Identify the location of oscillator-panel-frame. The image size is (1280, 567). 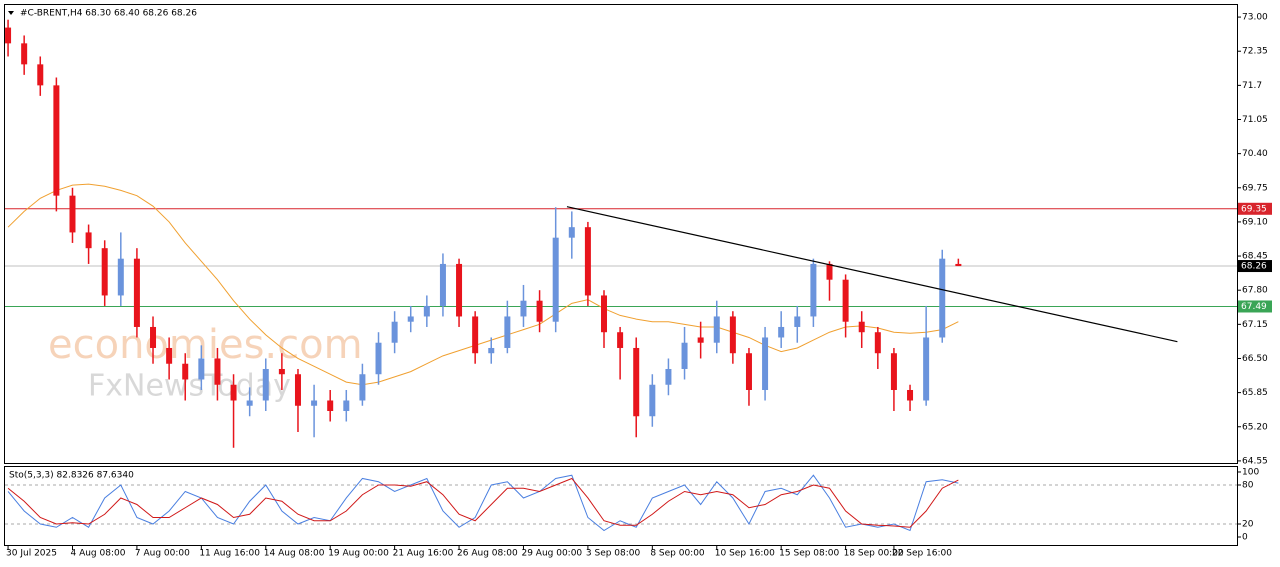
(621, 506).